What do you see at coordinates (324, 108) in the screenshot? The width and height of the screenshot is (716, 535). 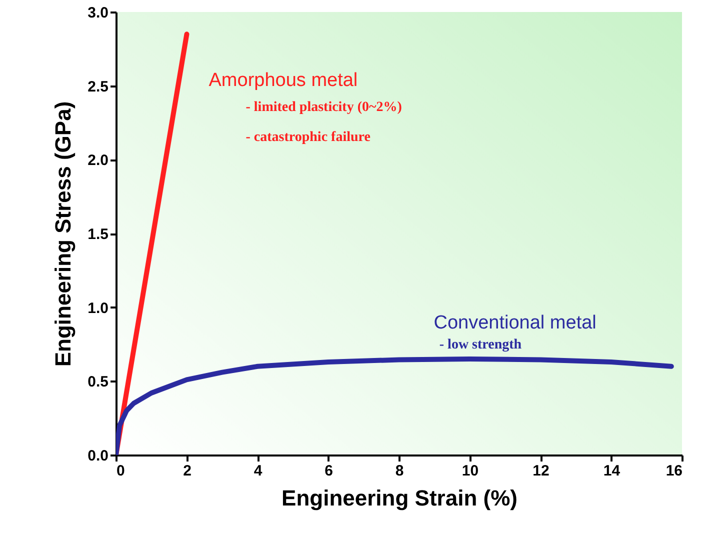 I see `annotation: - limited plasticity (0~2%)` at bounding box center [324, 108].